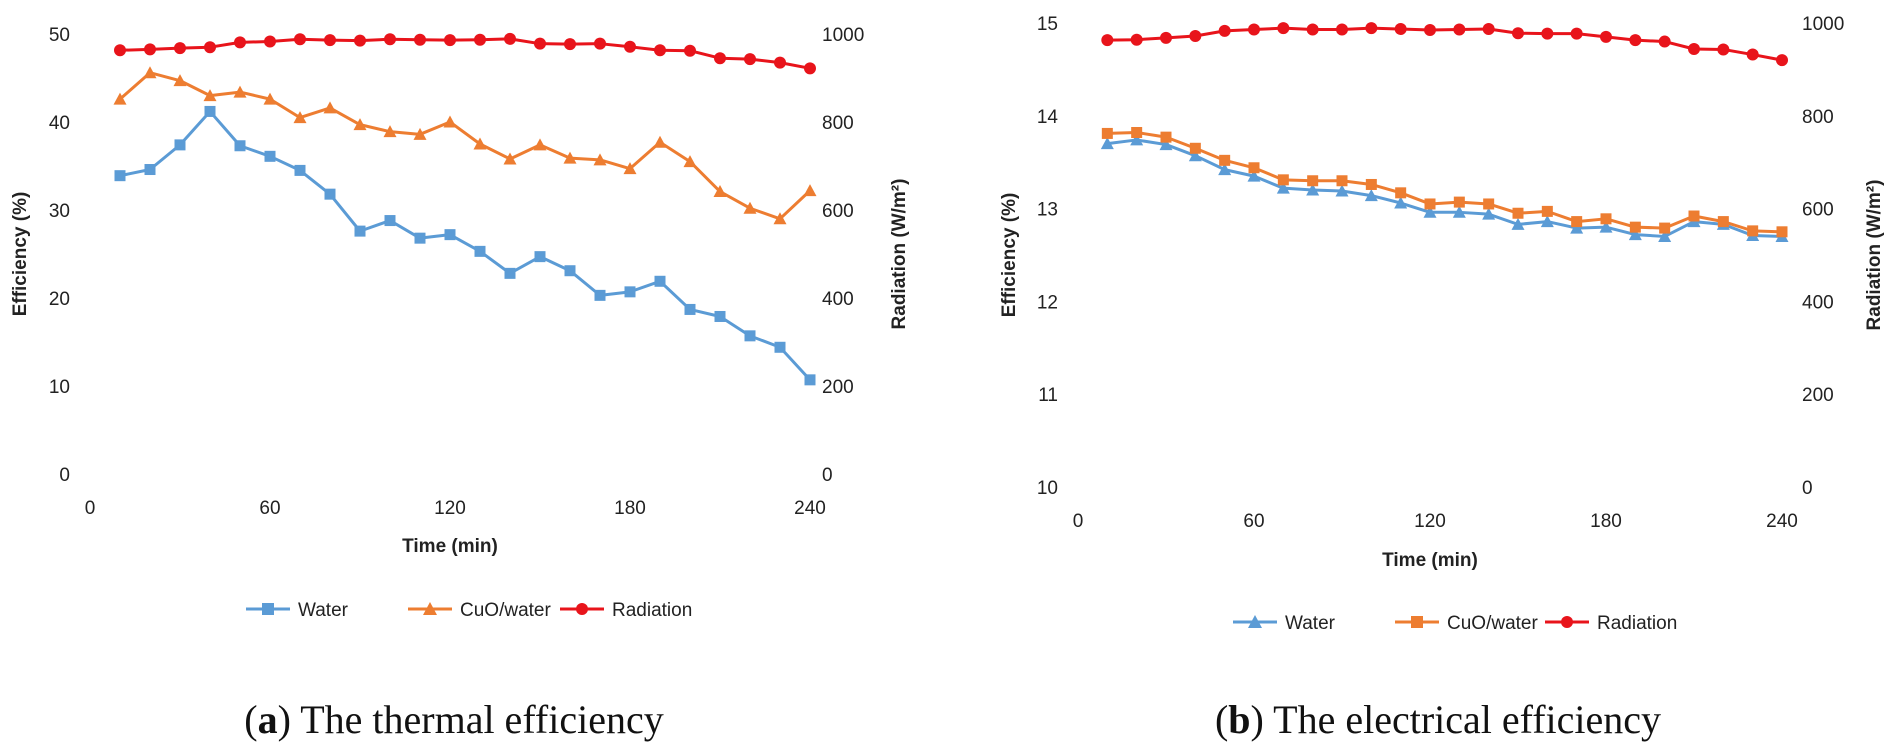 This screenshot has width=1898, height=751. What do you see at coordinates (1048, 395) in the screenshot?
I see `y-tick-label: 11` at bounding box center [1048, 395].